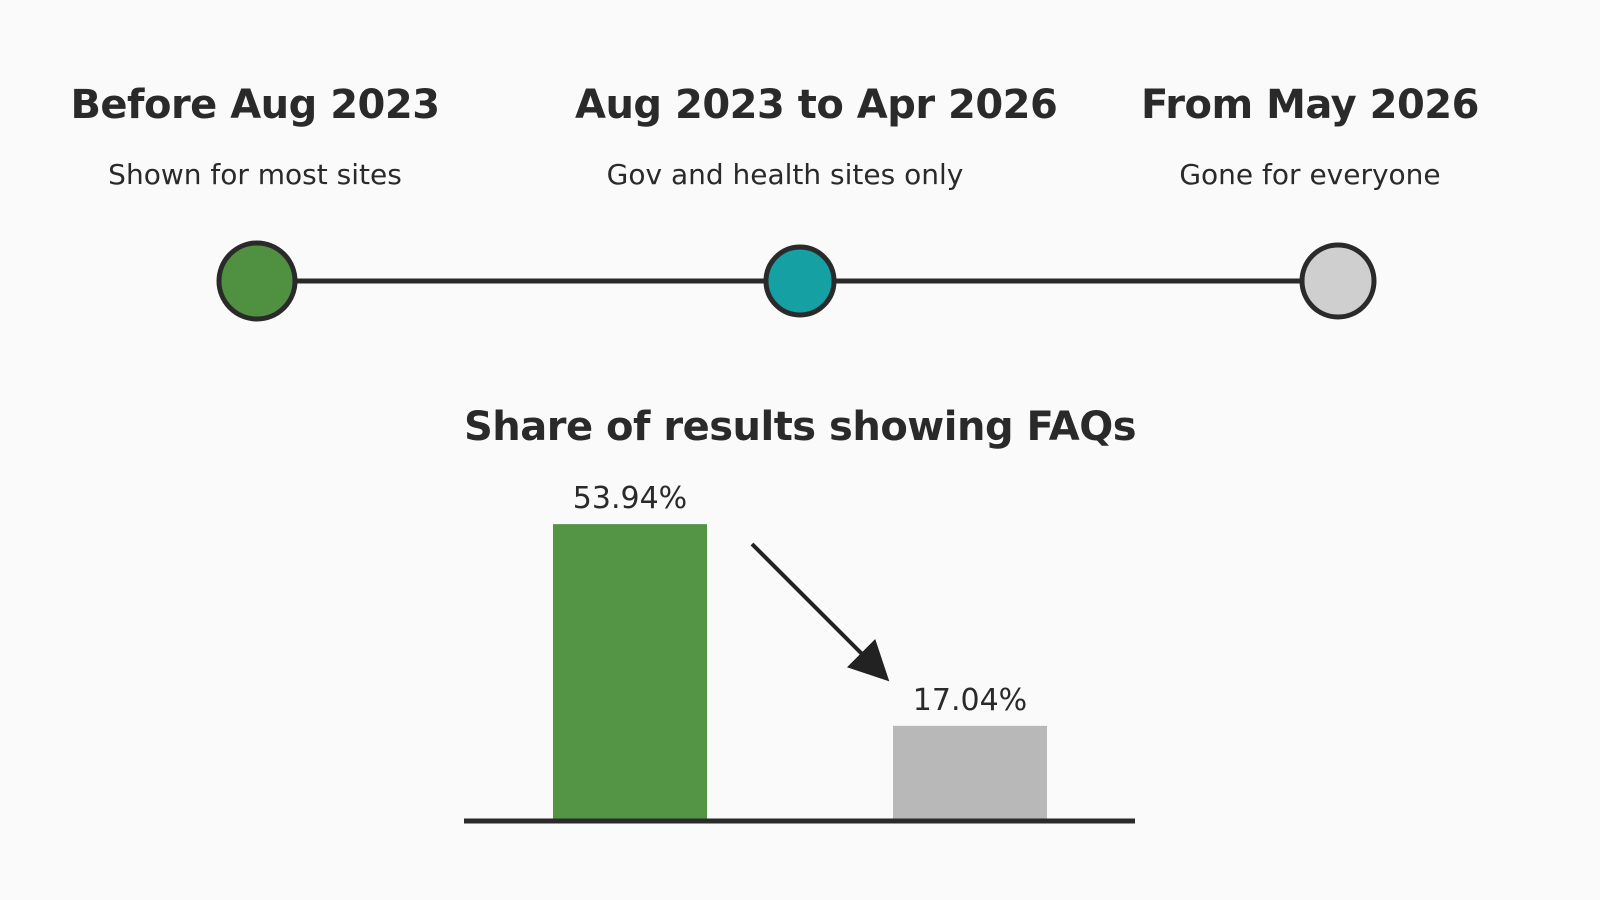  I want to click on stage-title: Aug 2023 to Apr 2026, so click(816, 105).